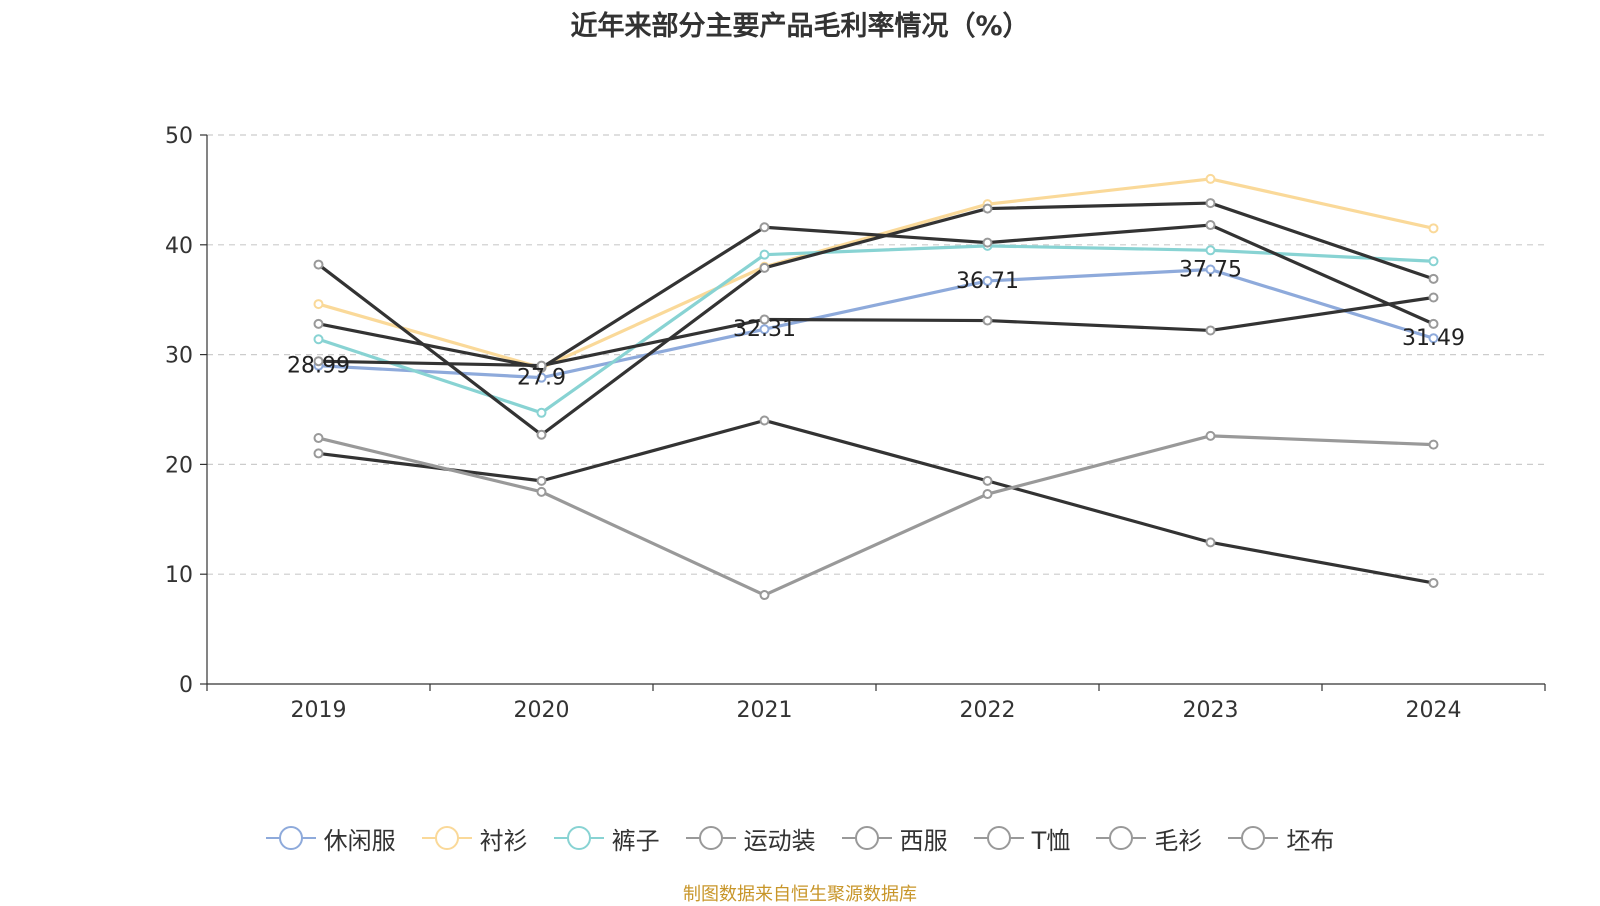  Describe the element at coordinates (503, 840) in the screenshot. I see `legend-label: 衬衫` at that location.